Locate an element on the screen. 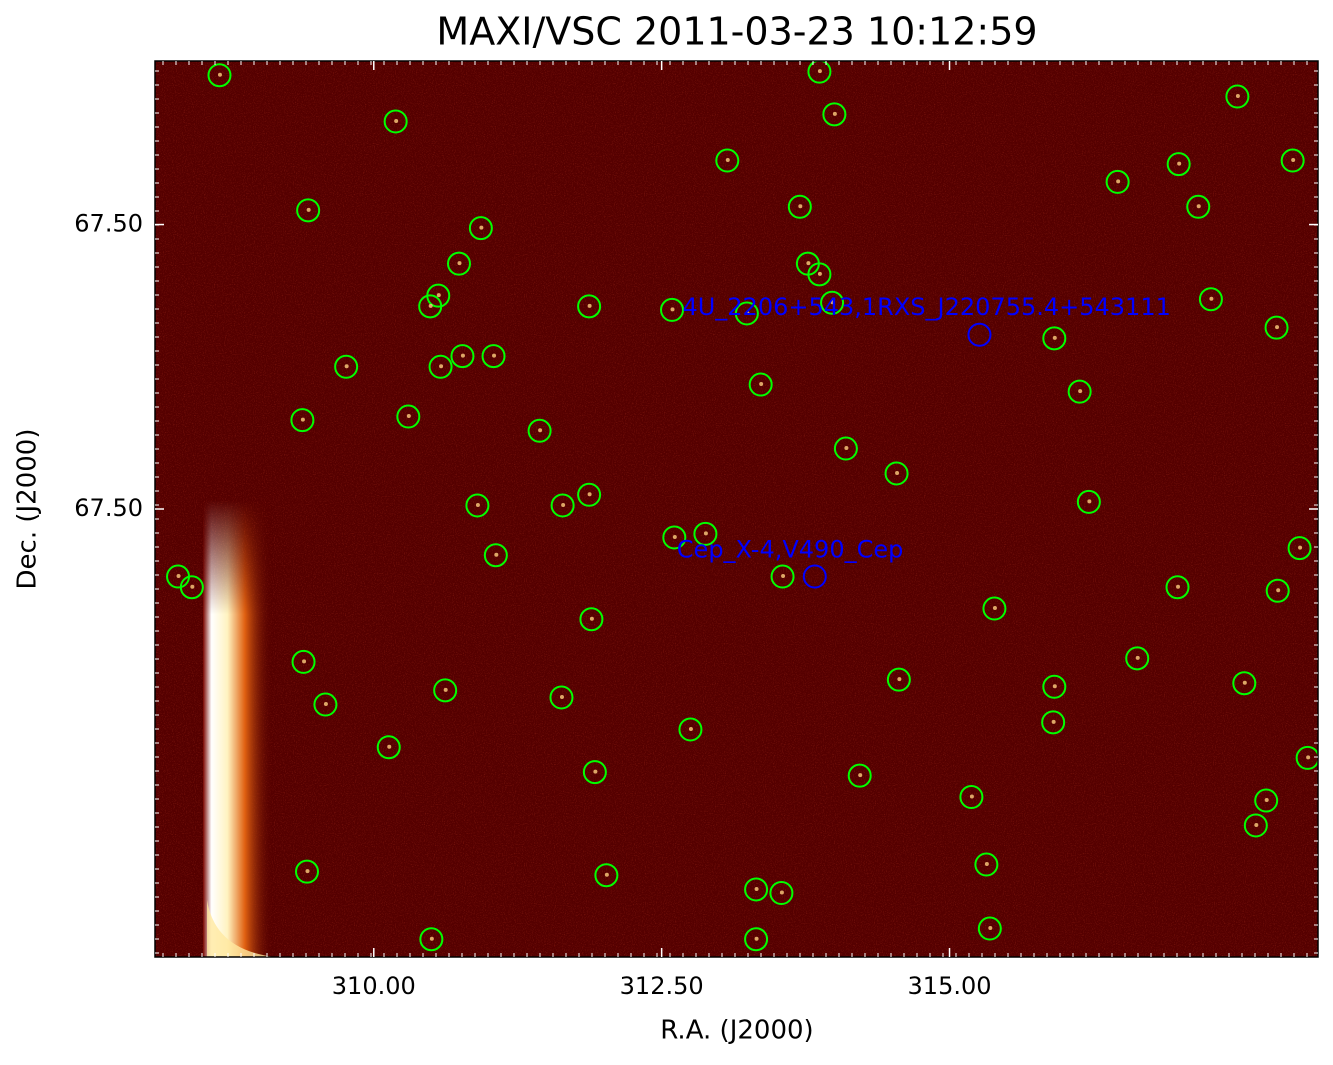 The width and height of the screenshot is (1333, 1065). x-tick-label: 312.50 is located at coordinates (662, 986).